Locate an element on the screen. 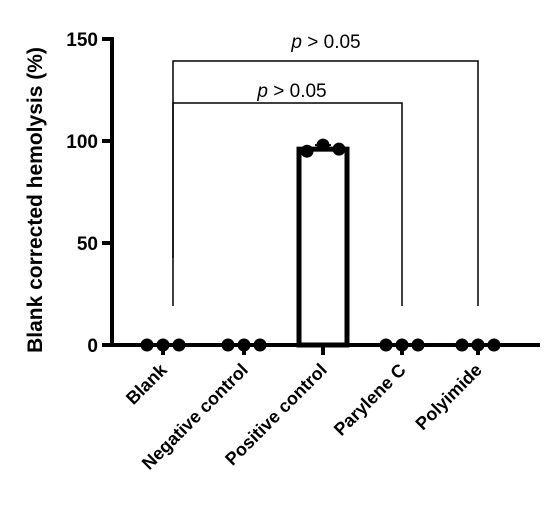  bars is located at coordinates (323, 246).